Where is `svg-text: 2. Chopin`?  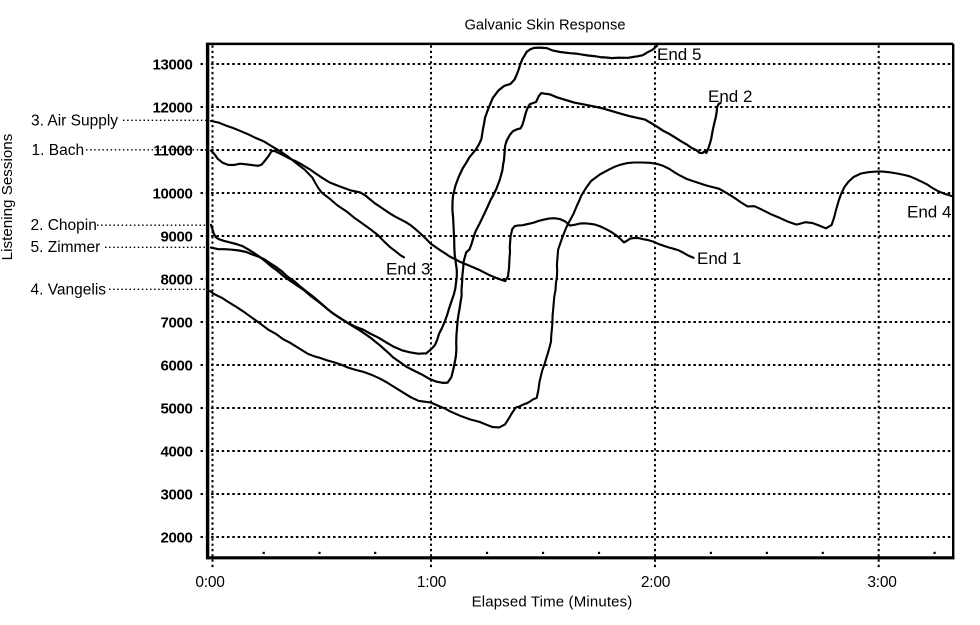
svg-text: 2. Chopin is located at coordinates (64, 225).